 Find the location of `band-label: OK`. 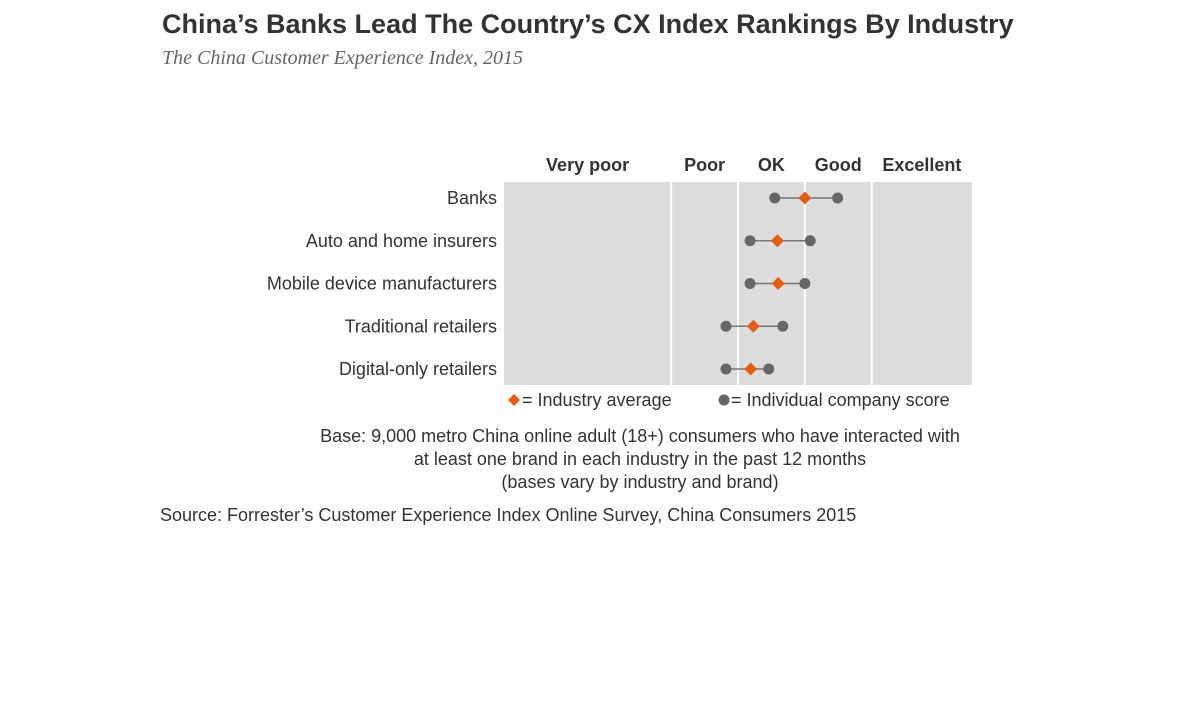

band-label: OK is located at coordinates (771, 165).